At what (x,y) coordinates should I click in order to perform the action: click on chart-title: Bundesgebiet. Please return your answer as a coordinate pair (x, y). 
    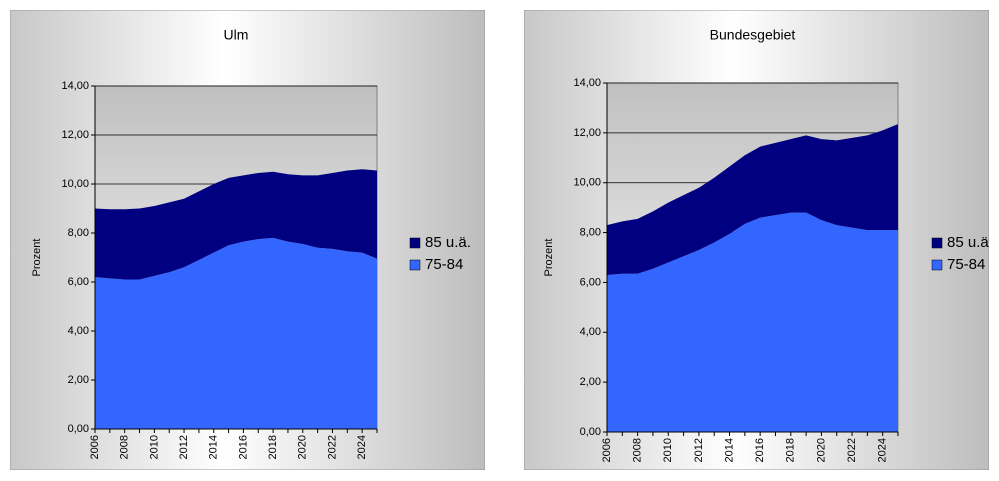
    Looking at the image, I should click on (753, 35).